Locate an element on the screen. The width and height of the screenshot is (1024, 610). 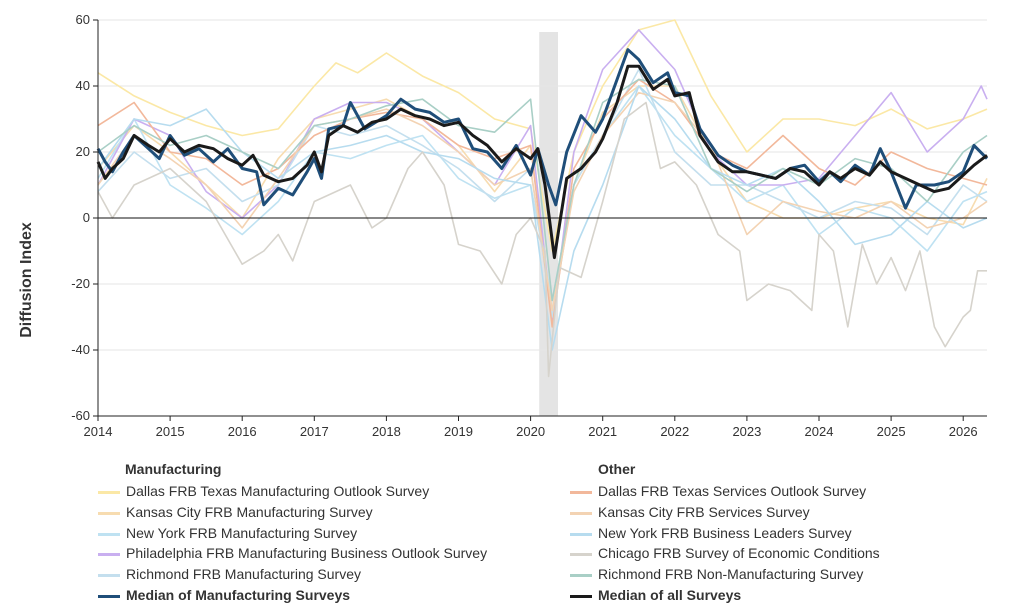
y-tick-label: 20 is located at coordinates (83, 151).